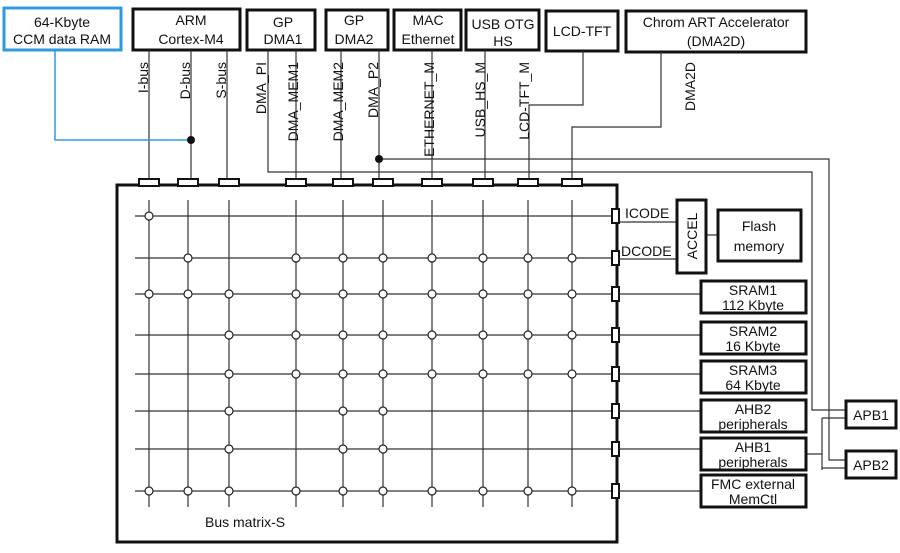 The height and width of the screenshot is (553, 900). I want to click on matrix-title: Bus matrix-S, so click(245, 522).